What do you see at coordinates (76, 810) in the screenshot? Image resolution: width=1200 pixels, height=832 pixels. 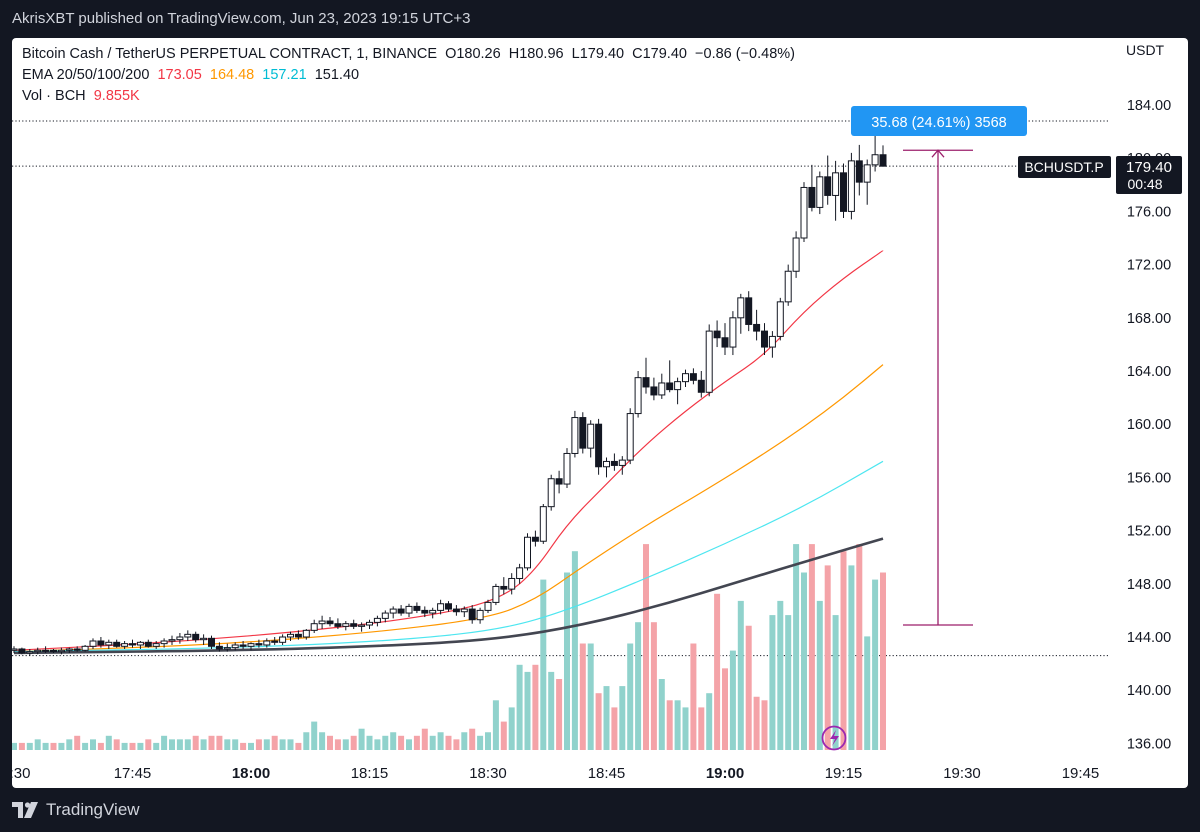 I see `tradingview-logo: TradingView` at bounding box center [76, 810].